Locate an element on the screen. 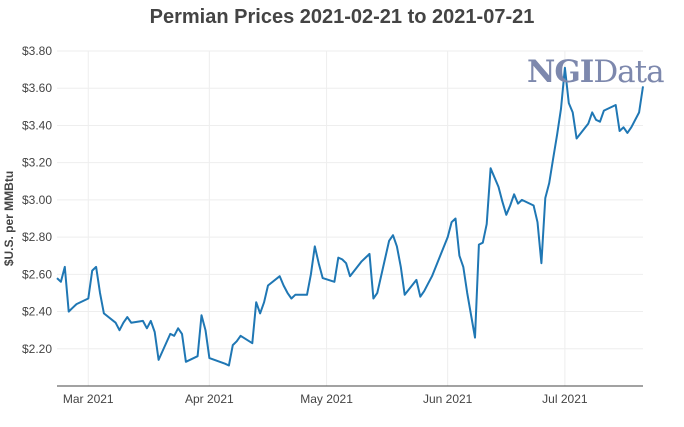 Image resolution: width=684 pixels, height=427 pixels. x-tick-label: Mar 2021 is located at coordinates (88, 399).